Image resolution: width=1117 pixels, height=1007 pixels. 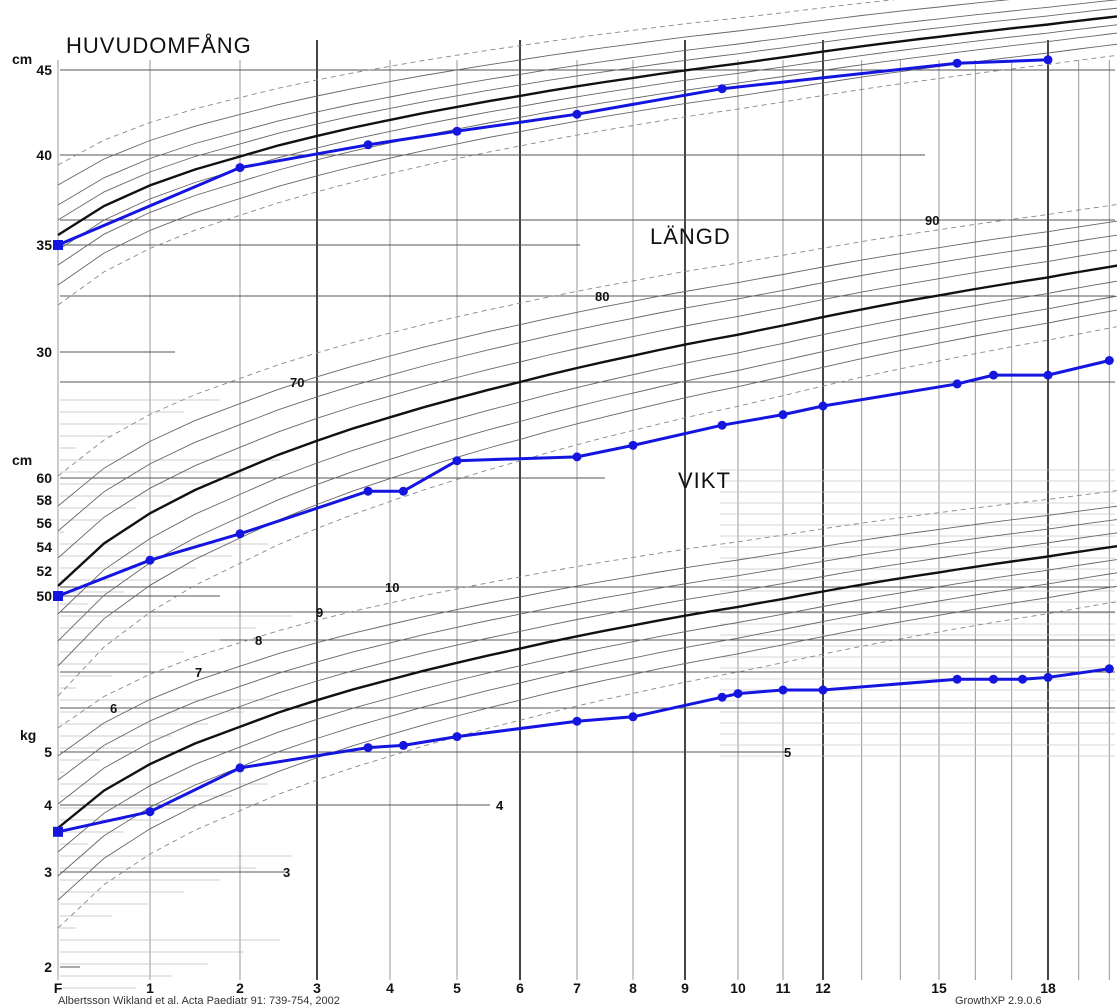 I want to click on x-tick-label: 6, so click(x=520, y=988).